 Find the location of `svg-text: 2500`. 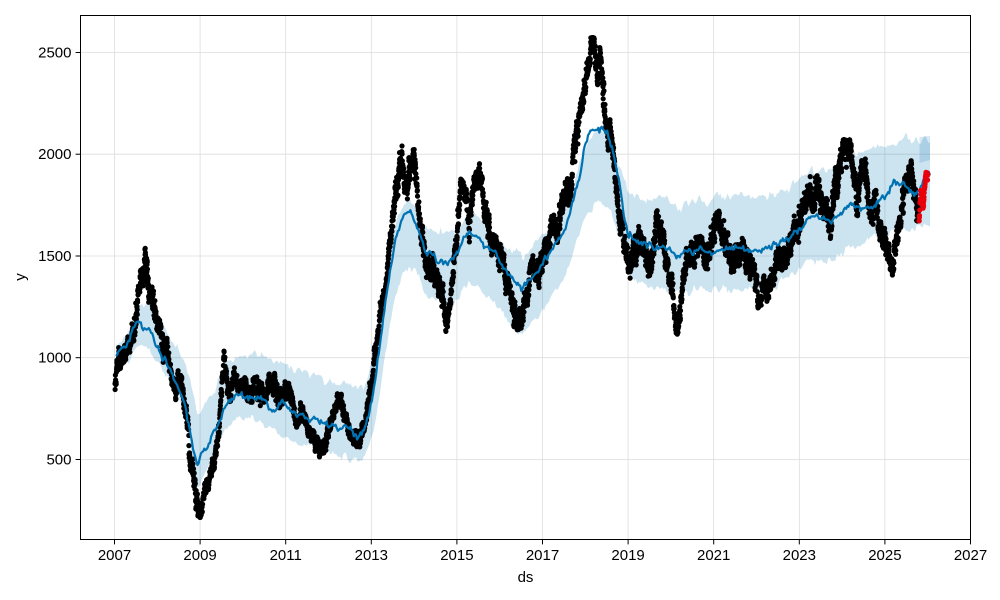

svg-text: 2500 is located at coordinates (54, 53).